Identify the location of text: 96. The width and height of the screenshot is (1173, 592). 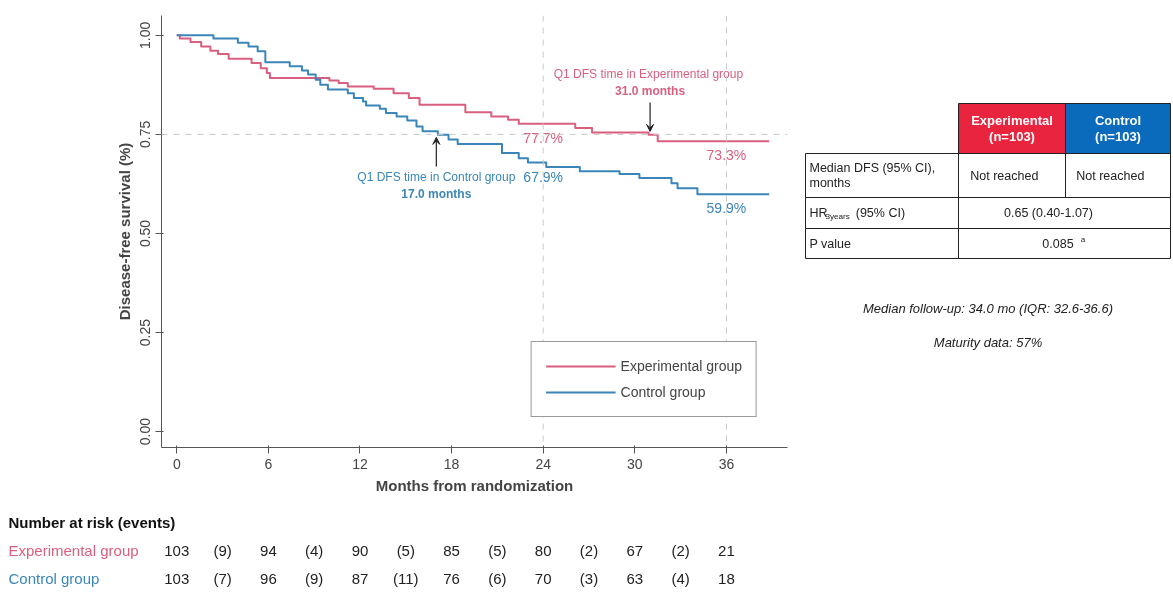
(268, 578).